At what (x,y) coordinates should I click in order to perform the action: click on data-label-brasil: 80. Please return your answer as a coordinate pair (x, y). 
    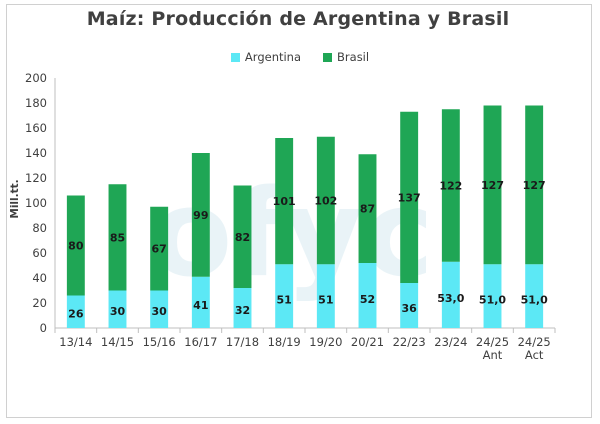
    Looking at the image, I should click on (76, 246).